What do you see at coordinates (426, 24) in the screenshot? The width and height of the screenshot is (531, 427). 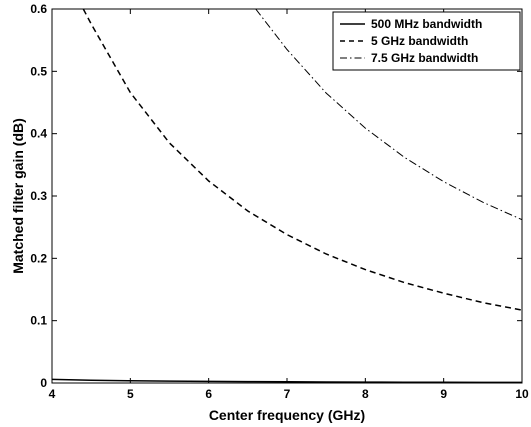 I see `legend-label-500mhz: 500 MHz bandwidth` at bounding box center [426, 24].